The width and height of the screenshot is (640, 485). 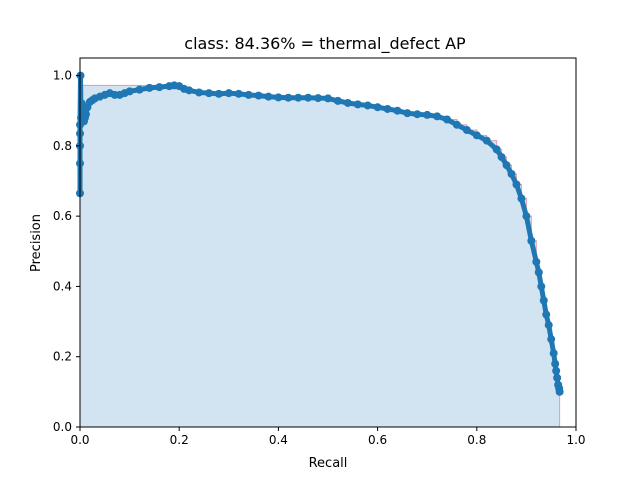 What do you see at coordinates (328, 463) in the screenshot?
I see `x-axis-label: Recall` at bounding box center [328, 463].